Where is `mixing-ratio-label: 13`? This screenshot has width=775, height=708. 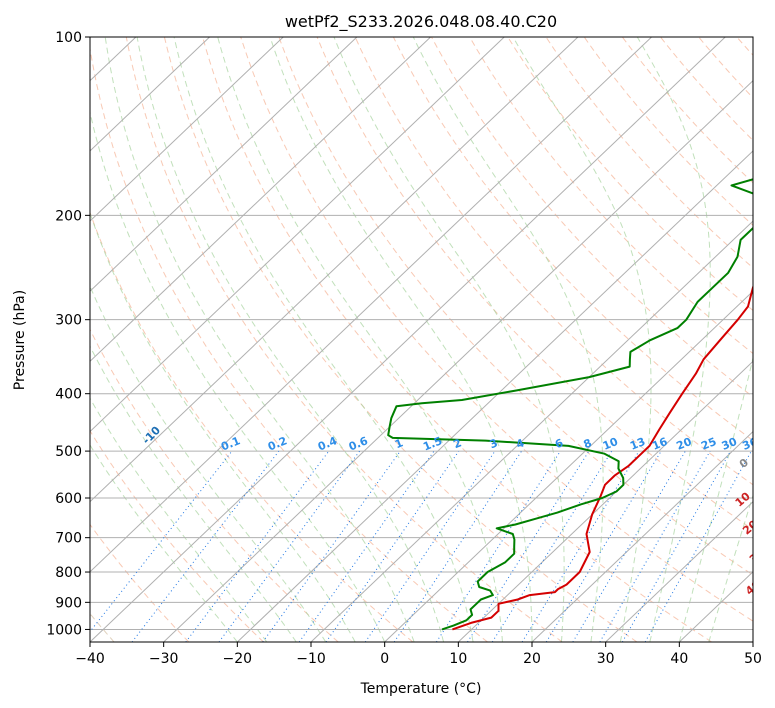 mixing-ratio-label: 13 is located at coordinates (637, 444).